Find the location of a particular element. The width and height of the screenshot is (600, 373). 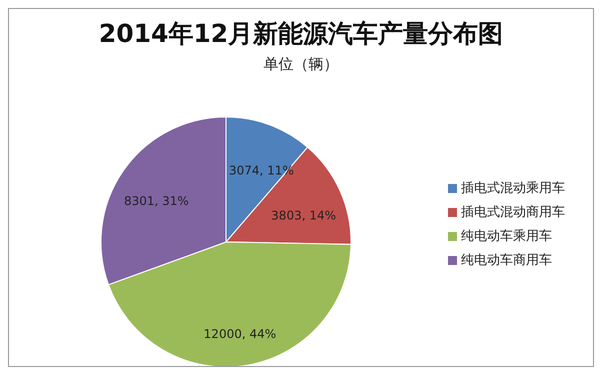

data-label: 8301, 31% is located at coordinates (156, 201).